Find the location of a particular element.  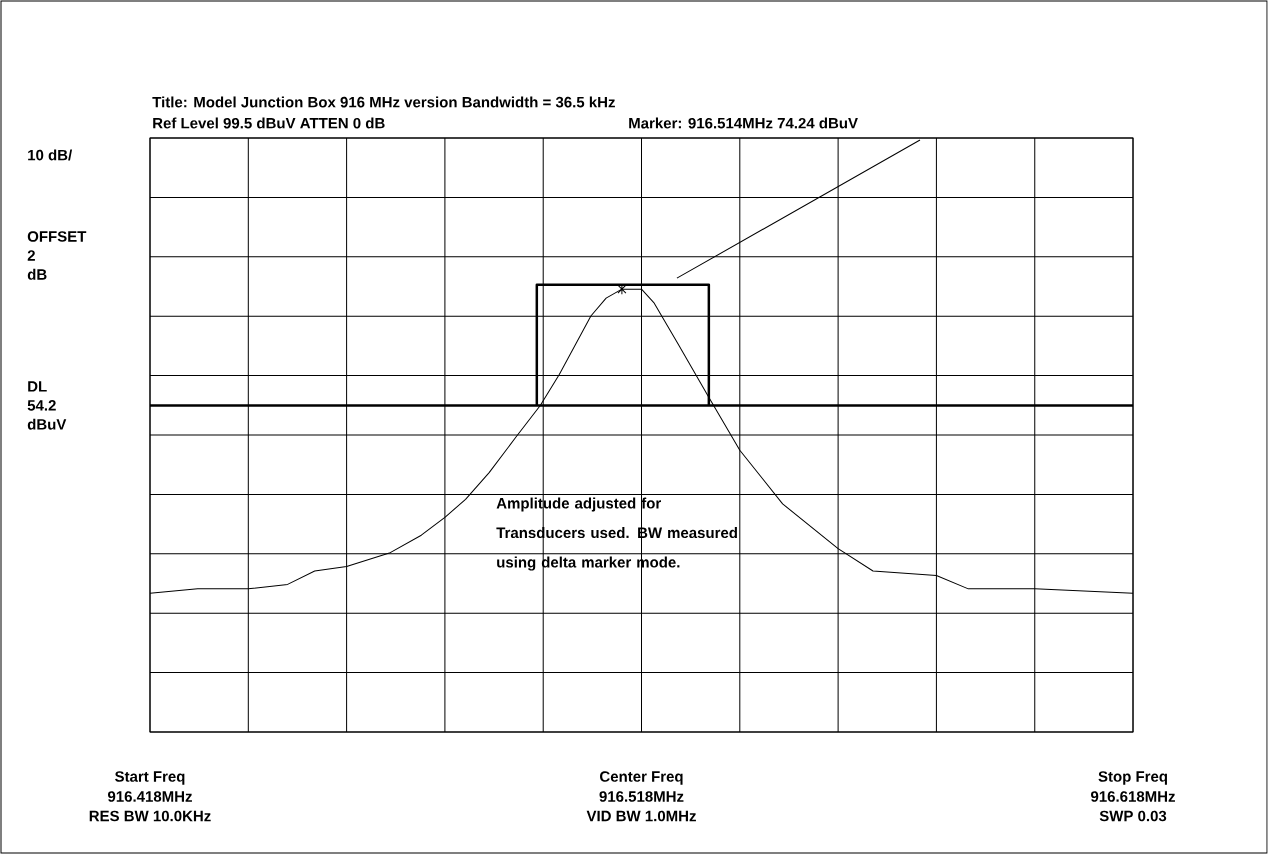

x-tick-label: 916.518MHz is located at coordinates (641, 796).